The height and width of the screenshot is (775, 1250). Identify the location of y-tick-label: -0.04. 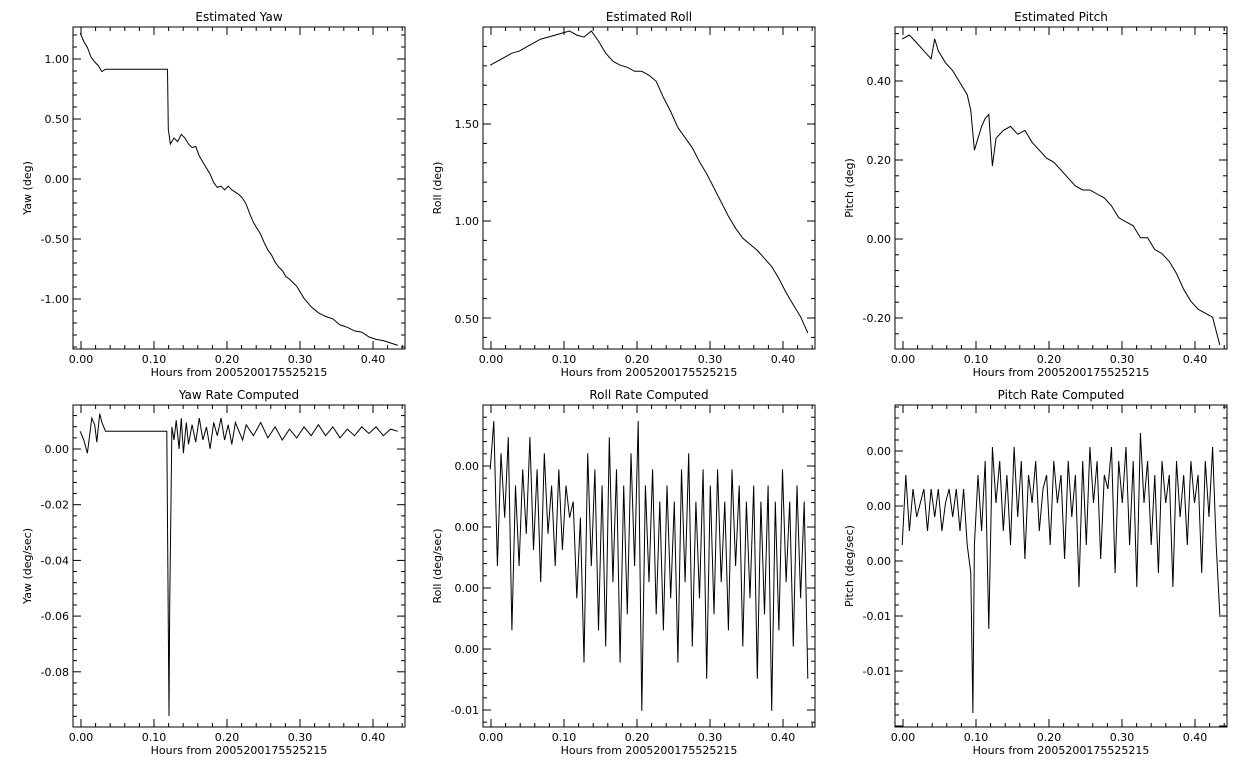
(55, 560).